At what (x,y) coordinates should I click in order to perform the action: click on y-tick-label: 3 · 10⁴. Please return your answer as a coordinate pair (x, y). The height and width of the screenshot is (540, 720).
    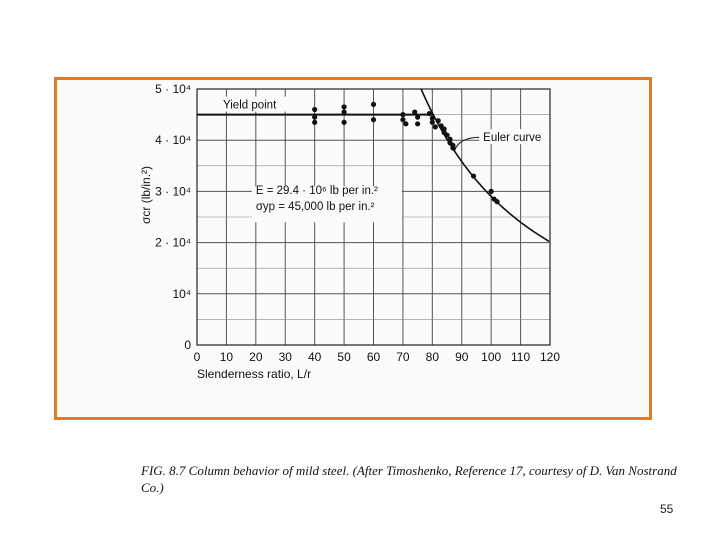
    Looking at the image, I should click on (173, 191).